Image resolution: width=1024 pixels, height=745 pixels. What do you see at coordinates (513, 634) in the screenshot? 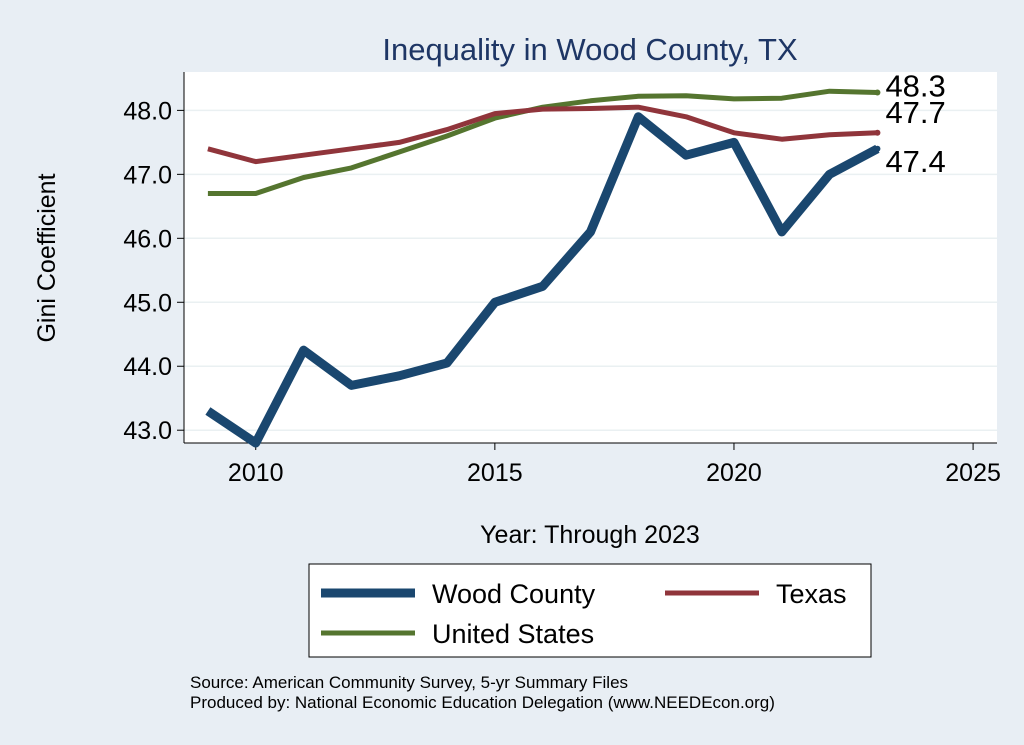
I see `legend-label-united-states: United States` at bounding box center [513, 634].